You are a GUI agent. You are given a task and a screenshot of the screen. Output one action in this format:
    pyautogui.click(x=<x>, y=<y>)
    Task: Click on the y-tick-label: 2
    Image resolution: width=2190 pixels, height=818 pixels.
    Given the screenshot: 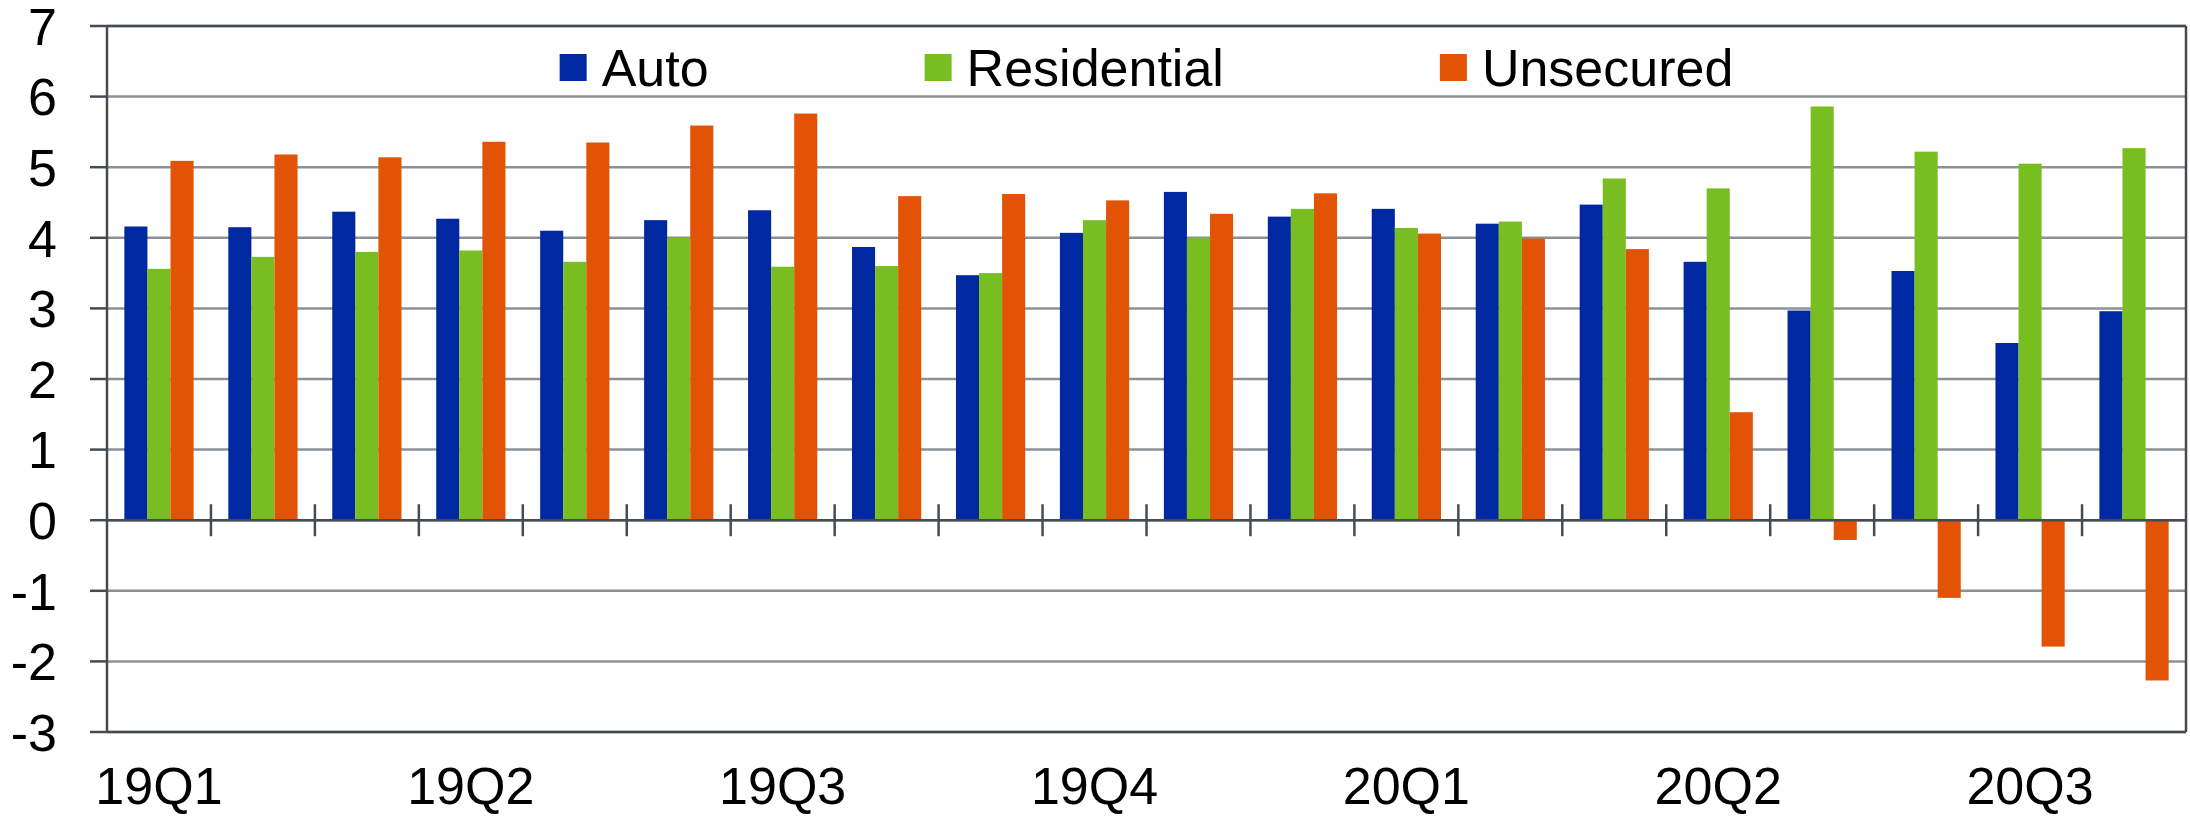 What is the action you would take?
    pyautogui.click(x=42, y=379)
    